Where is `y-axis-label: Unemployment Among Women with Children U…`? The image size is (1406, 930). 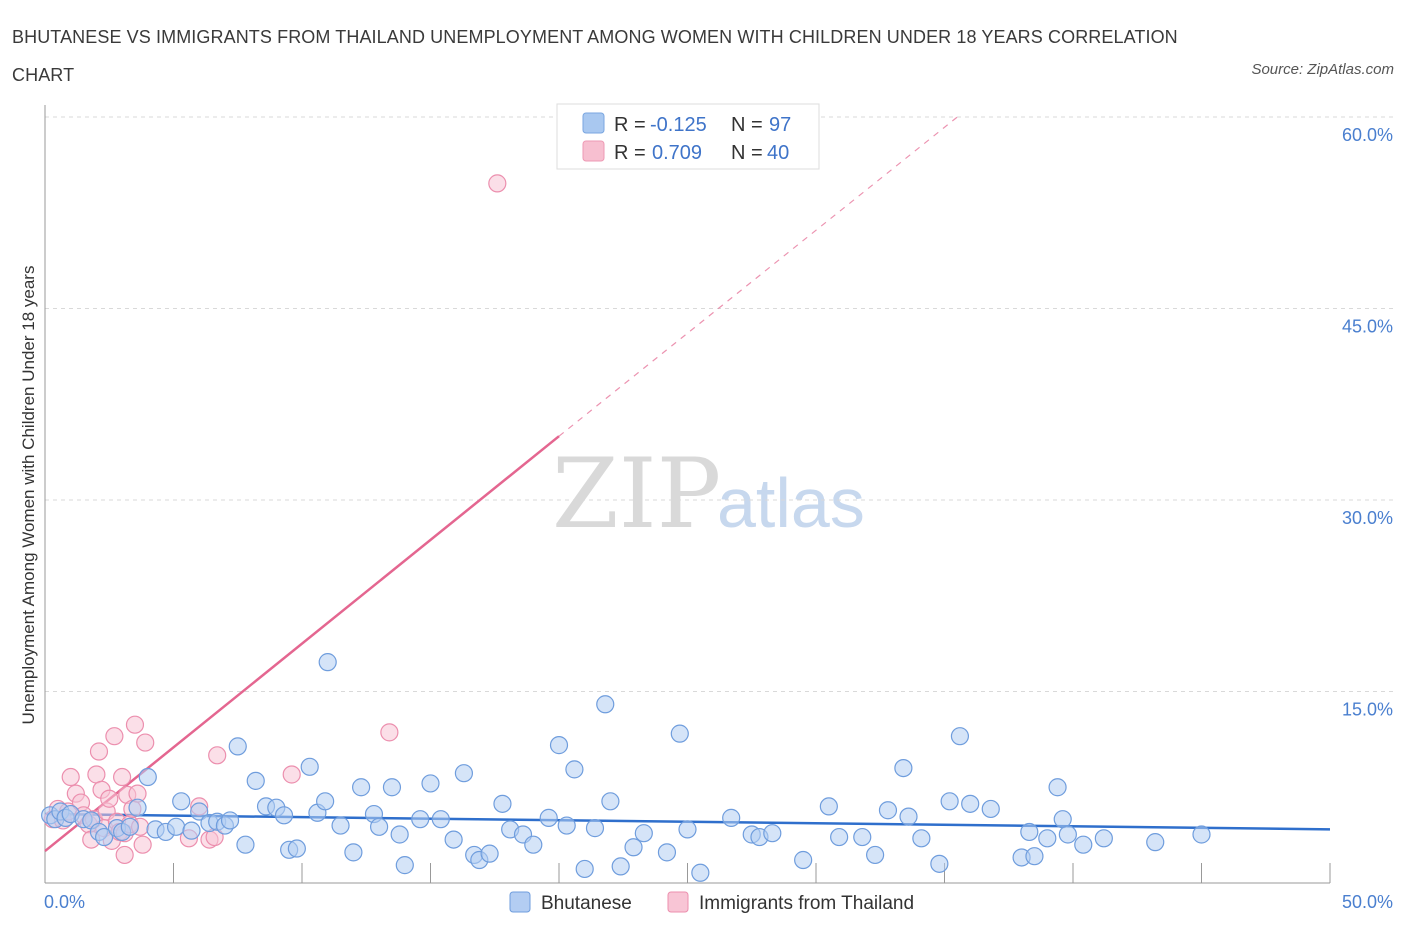
y-axis-label: Unemployment Among Women with Children U… is located at coordinates (28, 495).